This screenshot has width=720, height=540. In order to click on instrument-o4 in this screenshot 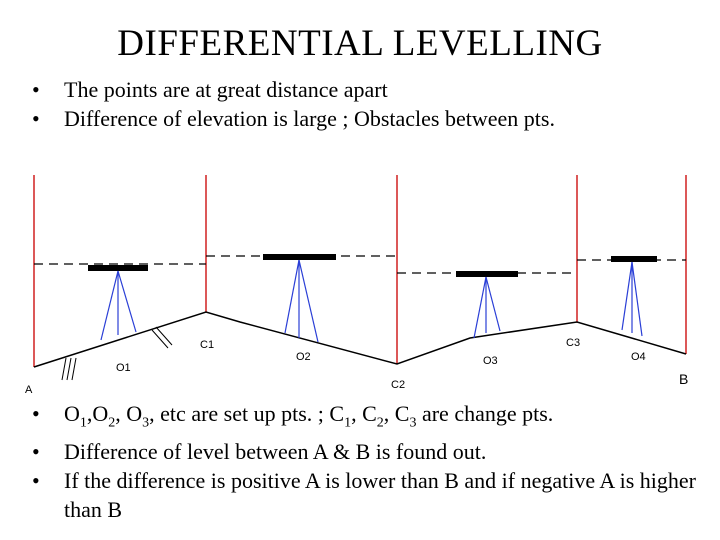, I will do `click(634, 296)`.